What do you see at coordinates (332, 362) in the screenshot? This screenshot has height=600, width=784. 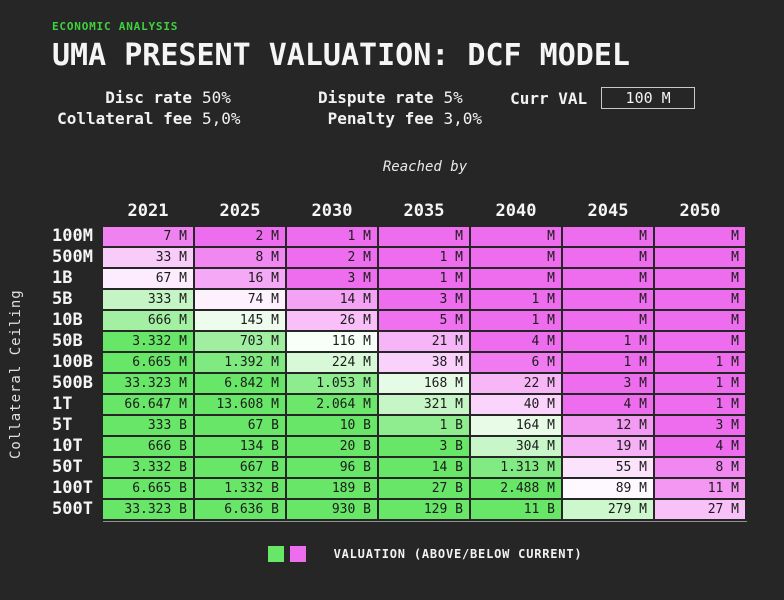 I see `value-cell: 224 M` at bounding box center [332, 362].